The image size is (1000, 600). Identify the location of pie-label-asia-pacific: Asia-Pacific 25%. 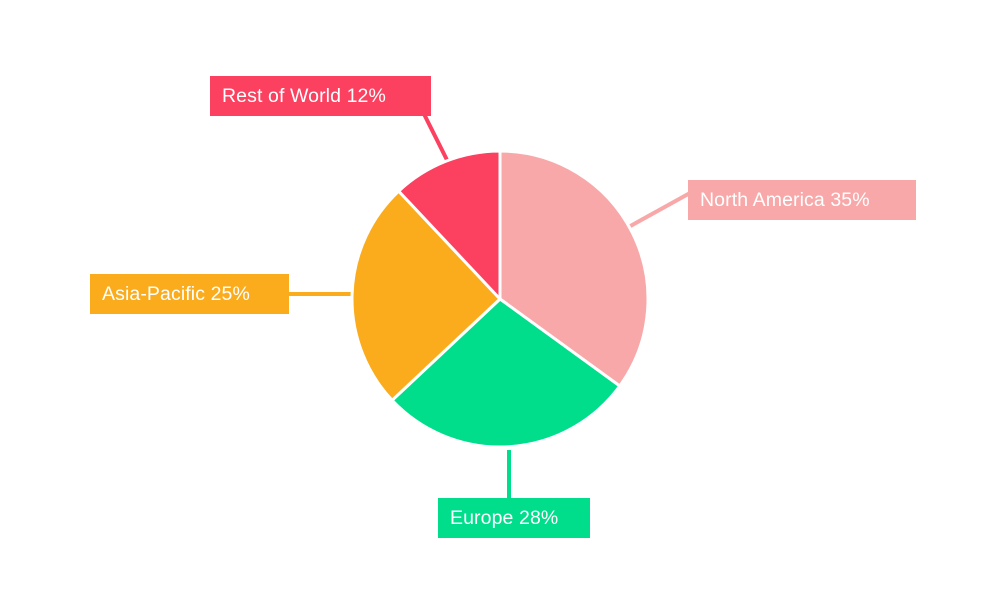
(189, 294).